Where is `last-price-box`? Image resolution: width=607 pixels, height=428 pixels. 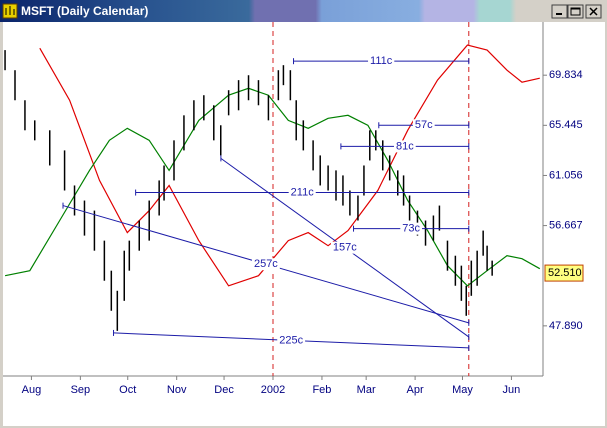
last-price-box is located at coordinates (564, 273).